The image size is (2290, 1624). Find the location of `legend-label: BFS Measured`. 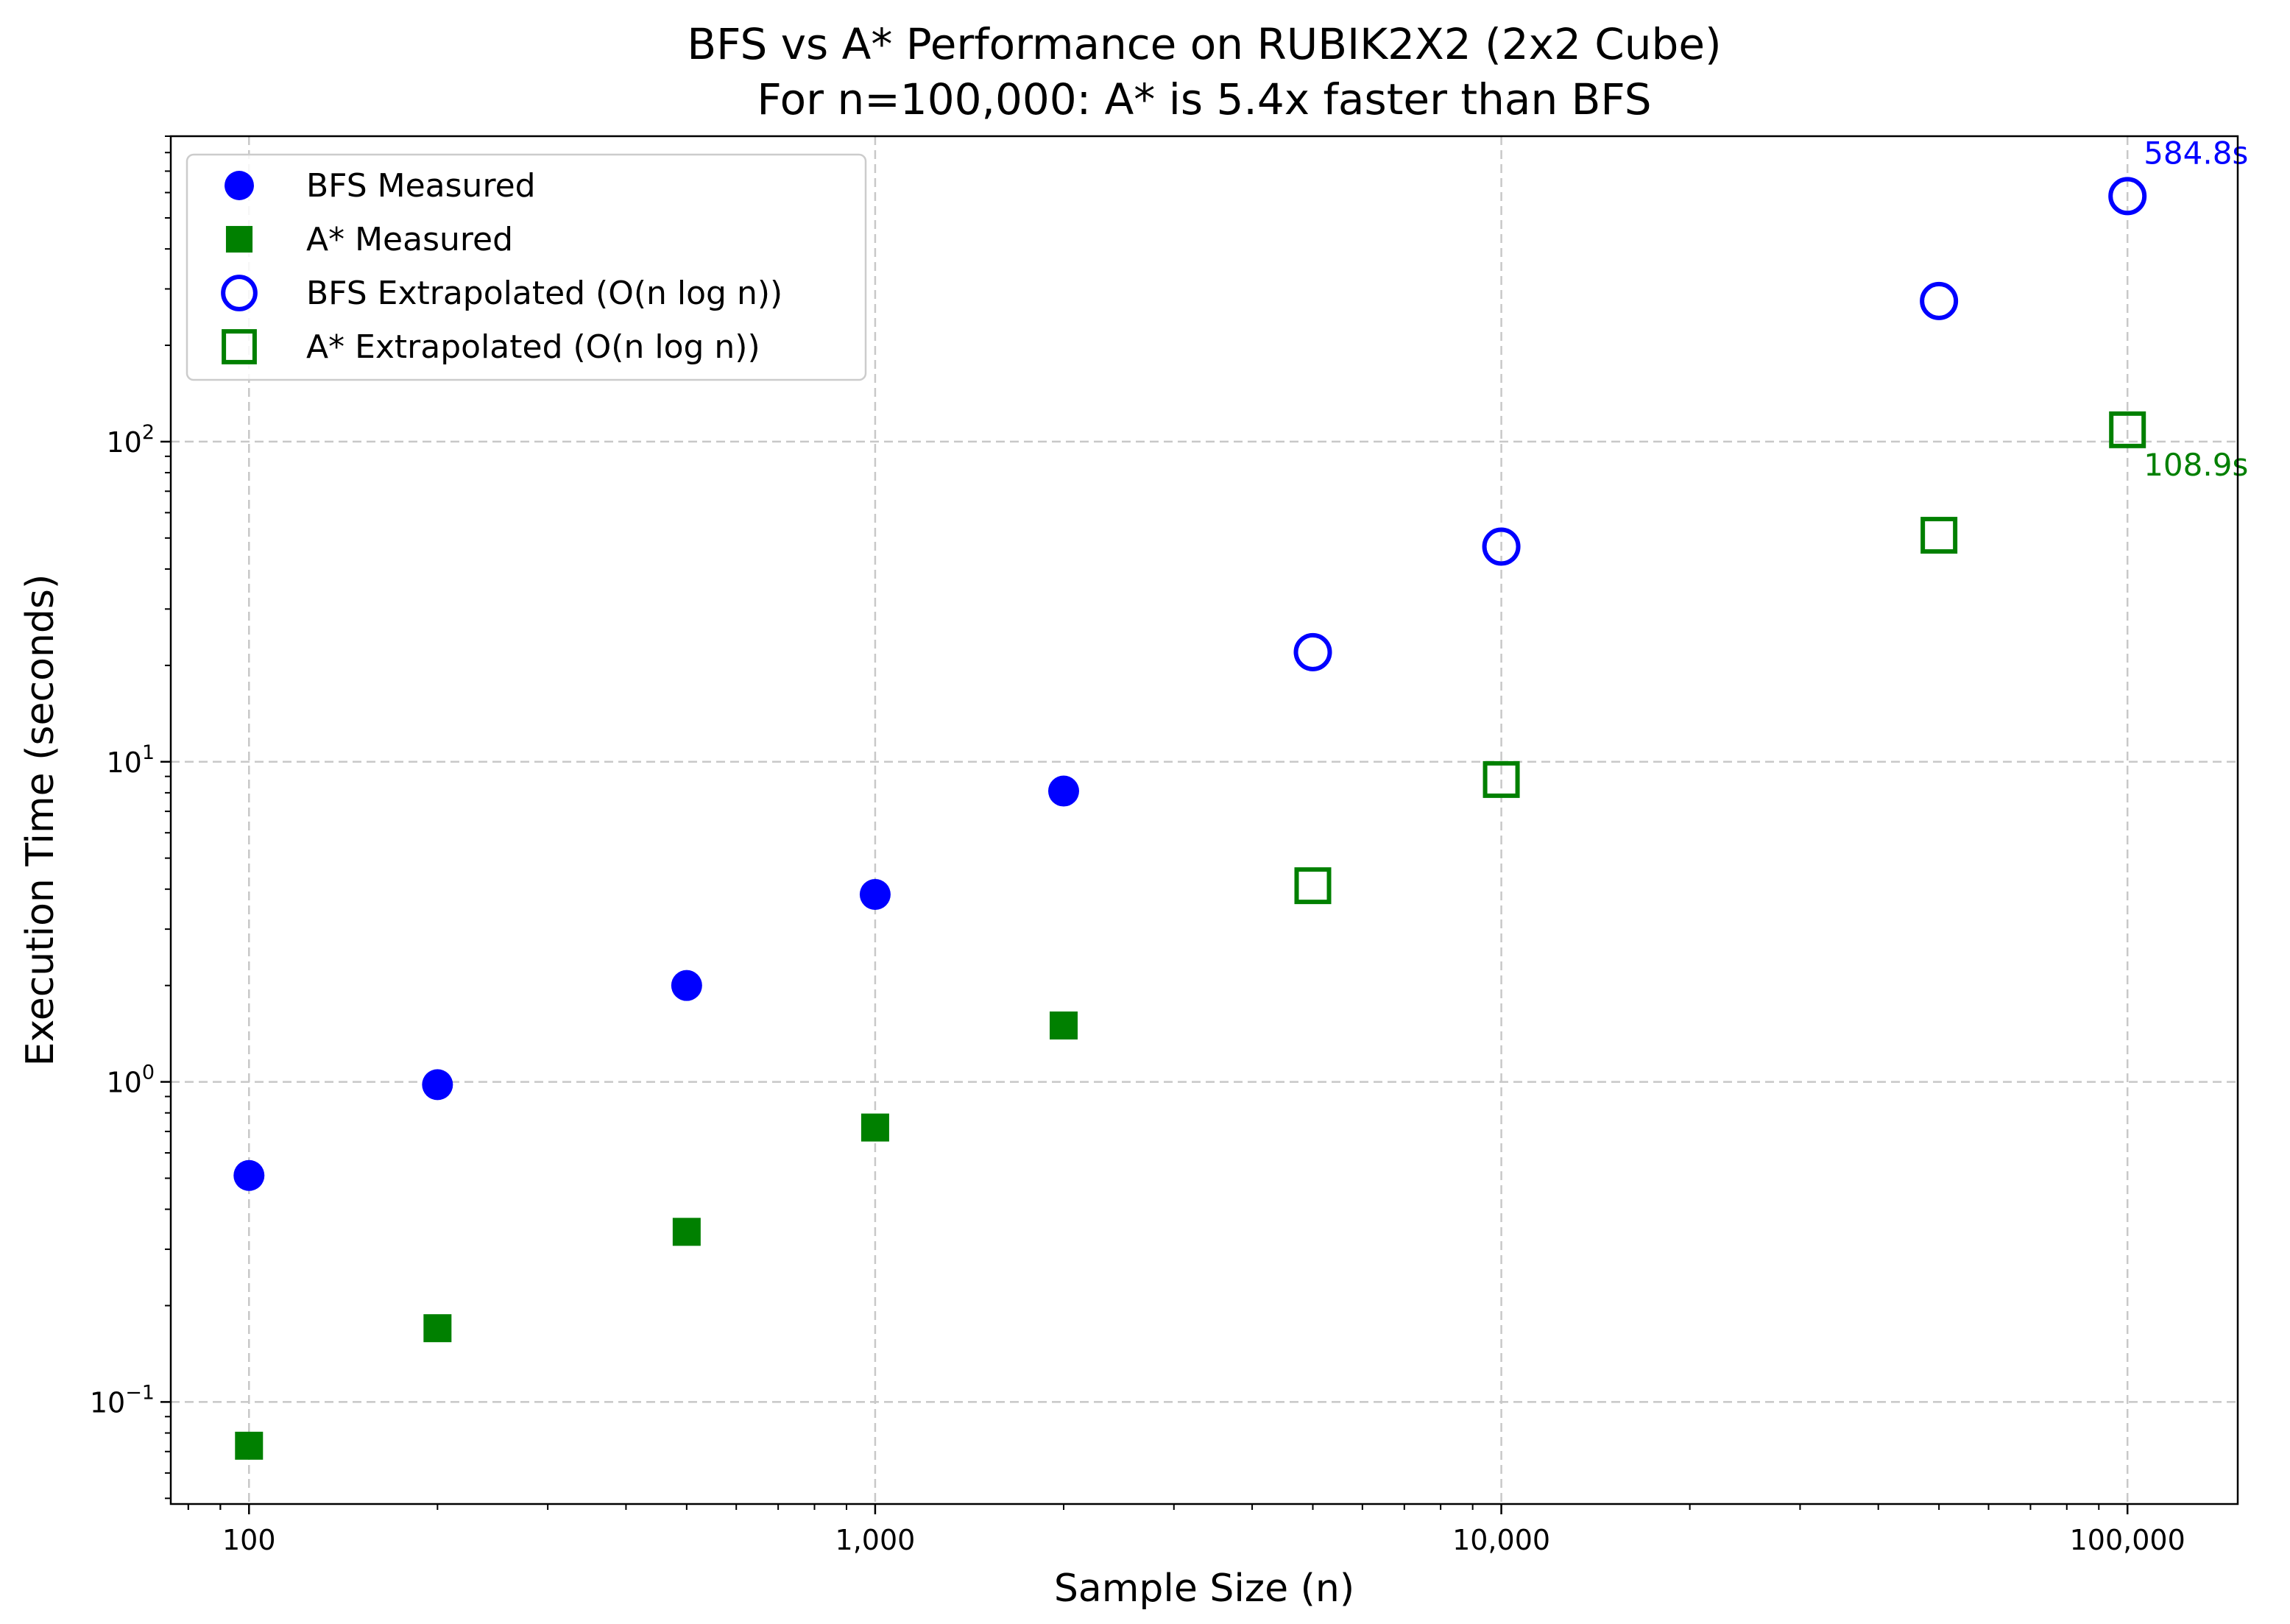

legend-label: BFS Measured is located at coordinates (421, 186).